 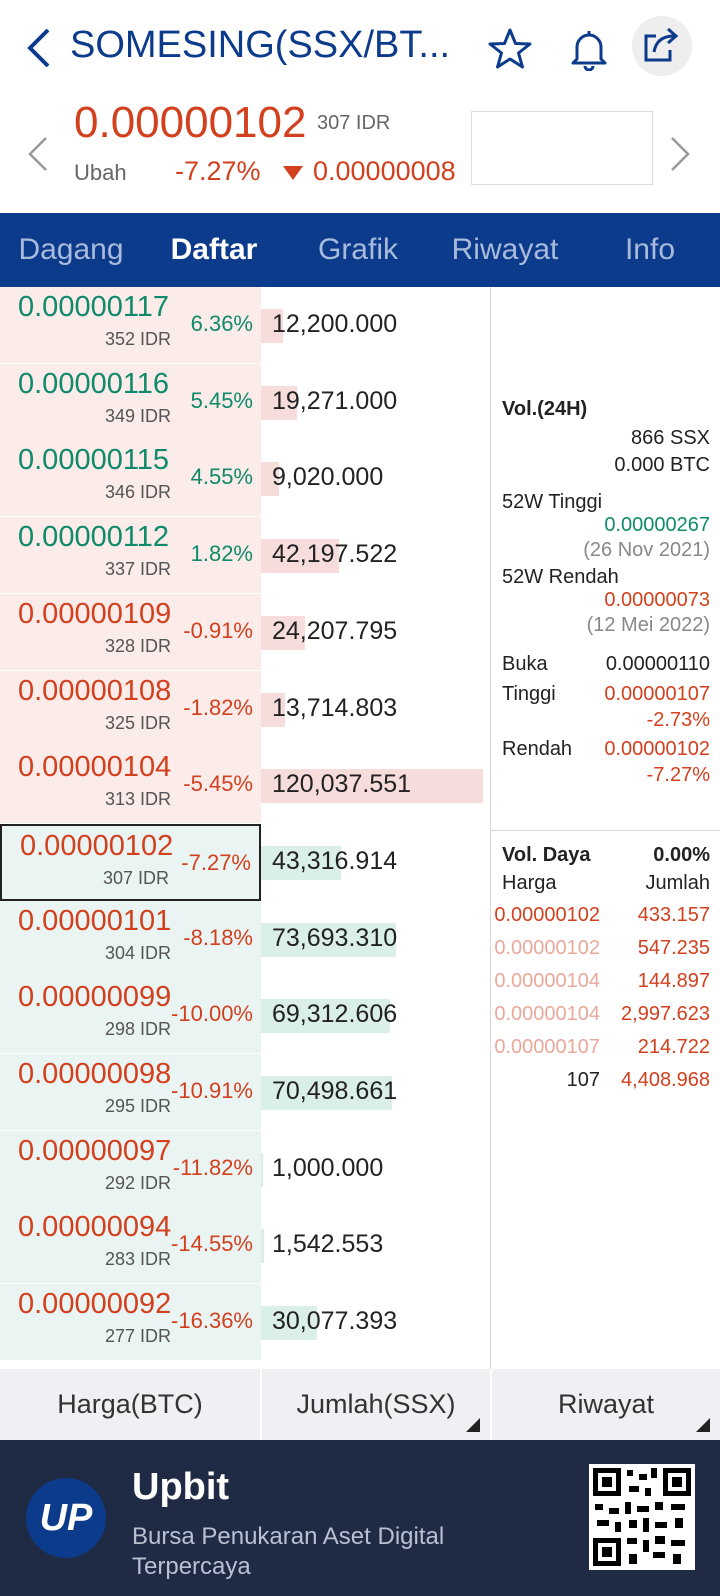 I want to click on ask-row: 0.00000104 313 IDR -5.45% 120,037.551, so click(x=245, y=786).